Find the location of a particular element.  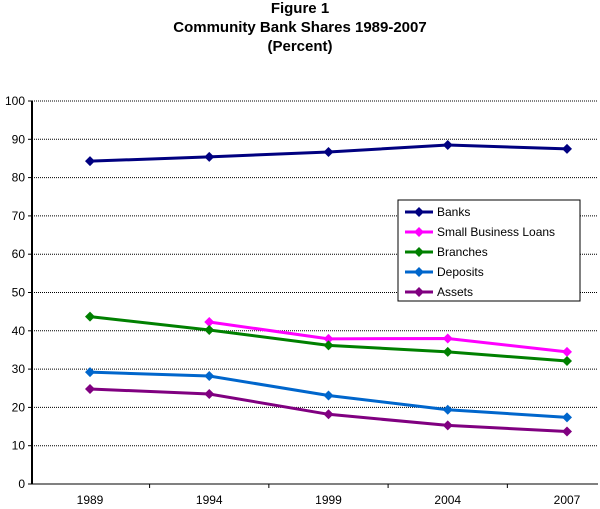

series-line-small-business-loans is located at coordinates (388, 337).